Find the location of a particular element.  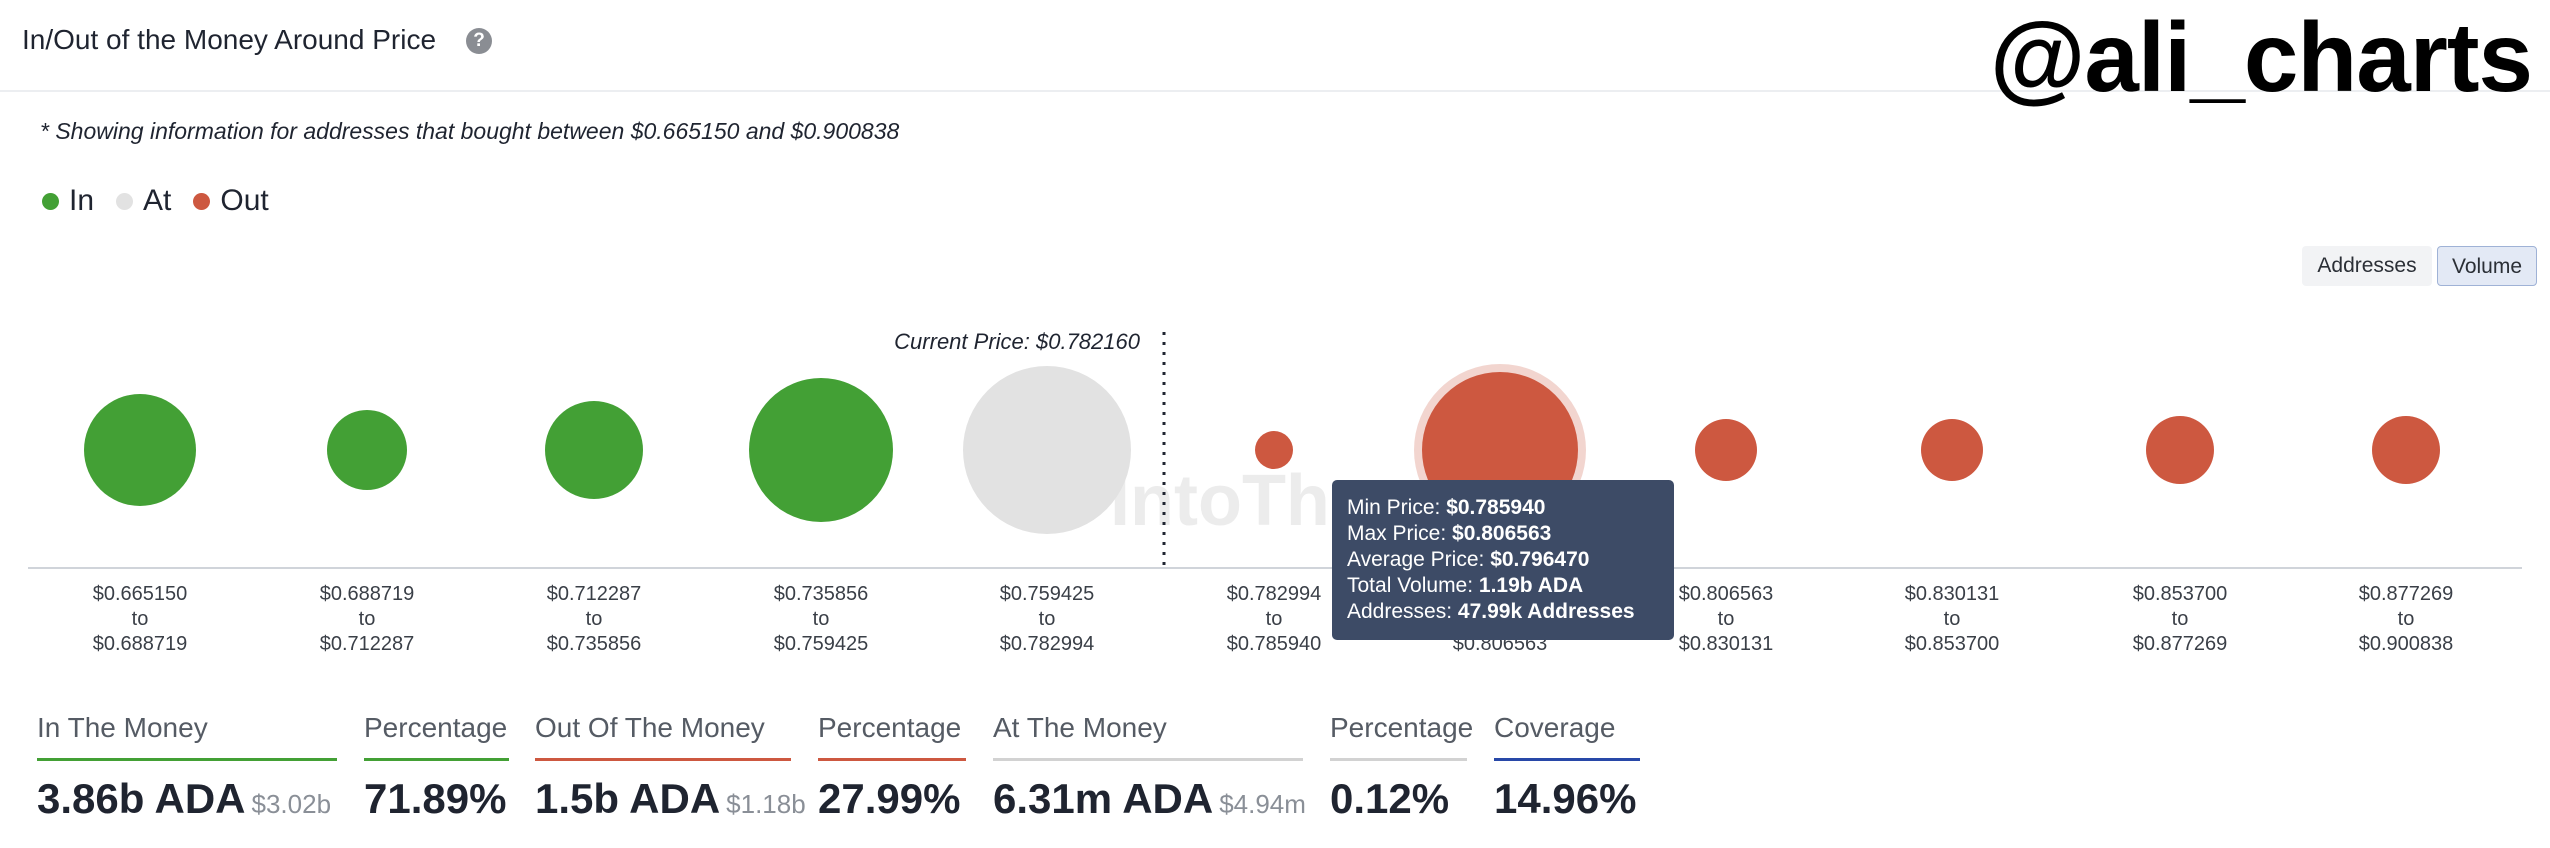

x-tick-label: $0.900838 is located at coordinates (2406, 644).